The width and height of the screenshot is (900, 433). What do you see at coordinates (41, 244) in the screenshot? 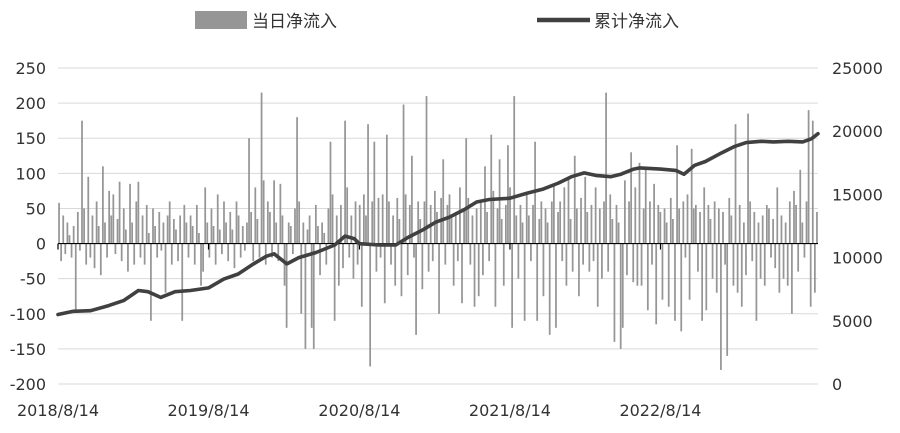
I see `left-tick-label: 0` at bounding box center [41, 244].